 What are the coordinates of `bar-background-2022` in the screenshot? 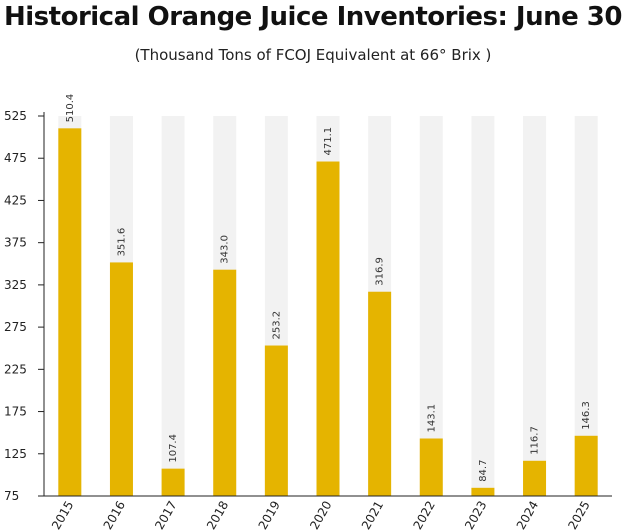 It's located at (431, 306).